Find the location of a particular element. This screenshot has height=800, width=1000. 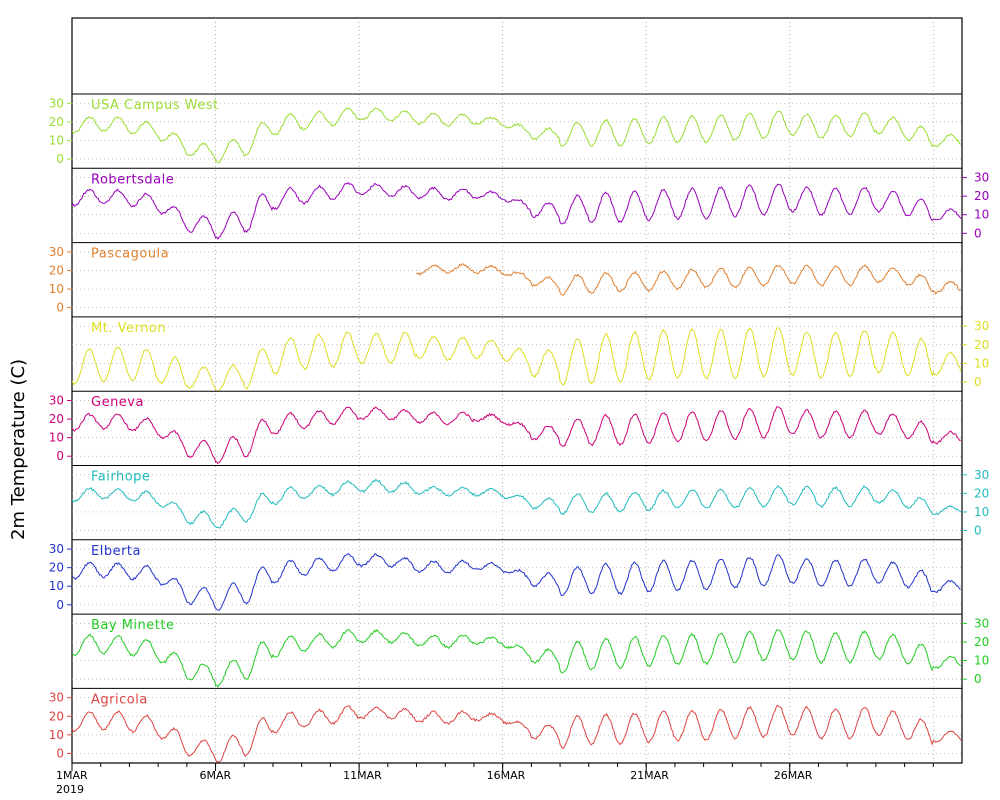

x-tick-label: 16MAR is located at coordinates (506, 775).